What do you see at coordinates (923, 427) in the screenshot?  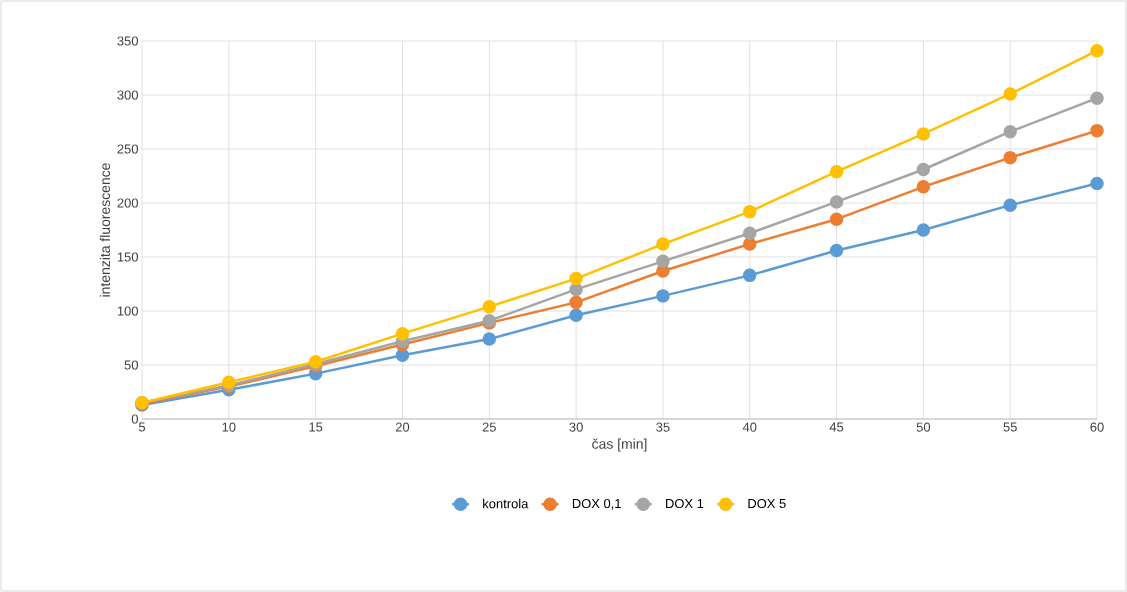 I see `x-tick-label: 50` at bounding box center [923, 427].